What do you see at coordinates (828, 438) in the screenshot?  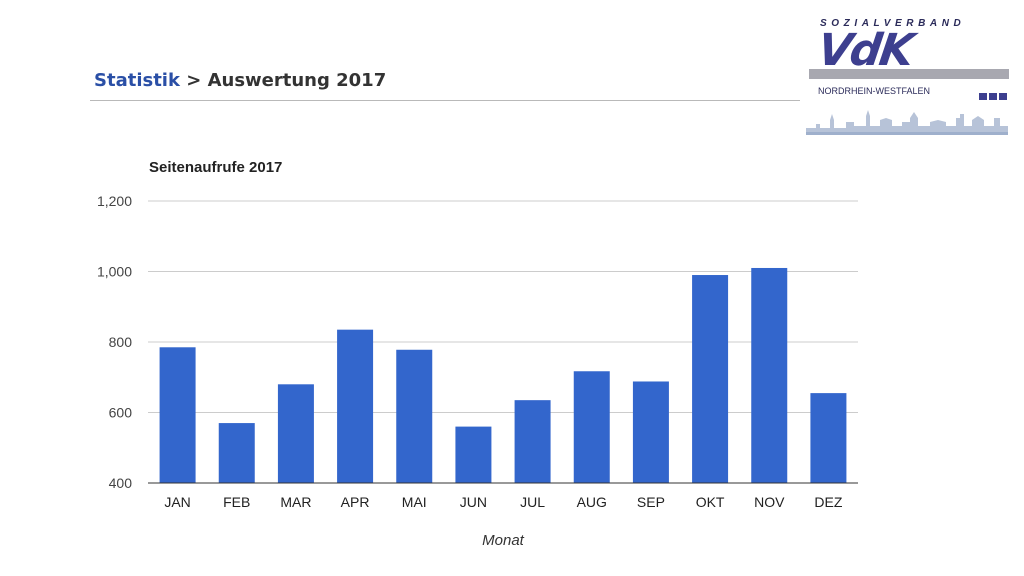 I see `bar-dez` at bounding box center [828, 438].